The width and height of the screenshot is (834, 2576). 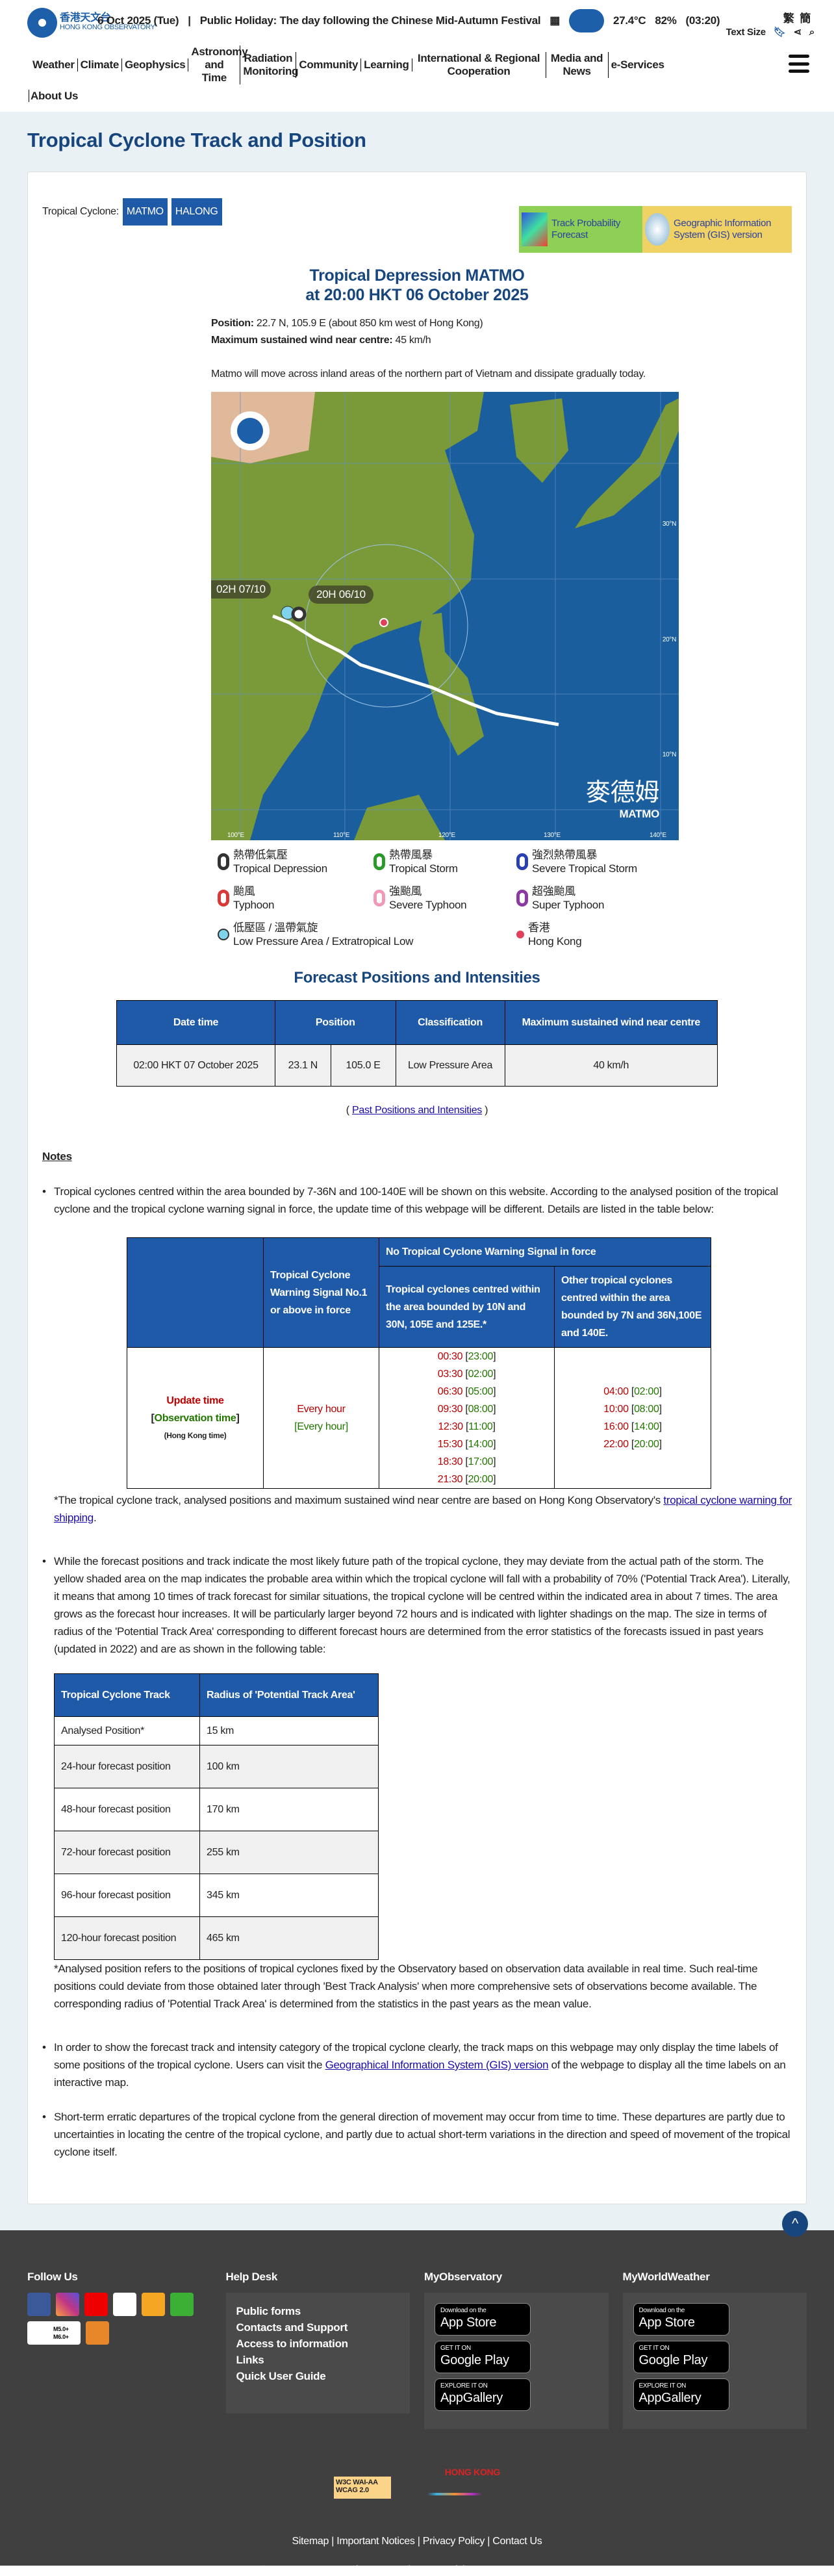 I want to click on share-icon: ⋖, so click(x=797, y=32).